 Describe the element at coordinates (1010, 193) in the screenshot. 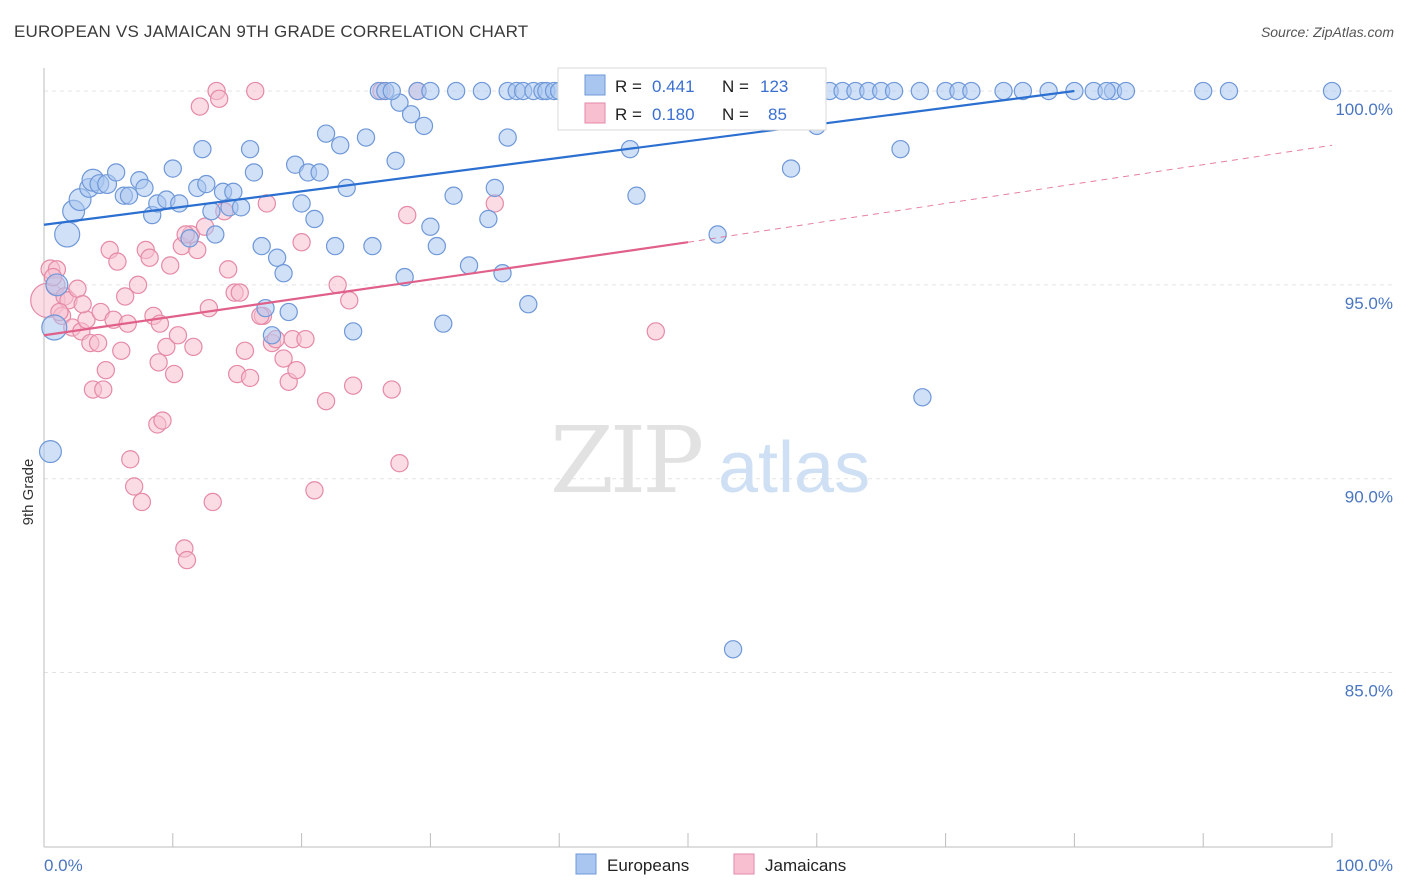

I see `jamaican-trend-extension` at that location.